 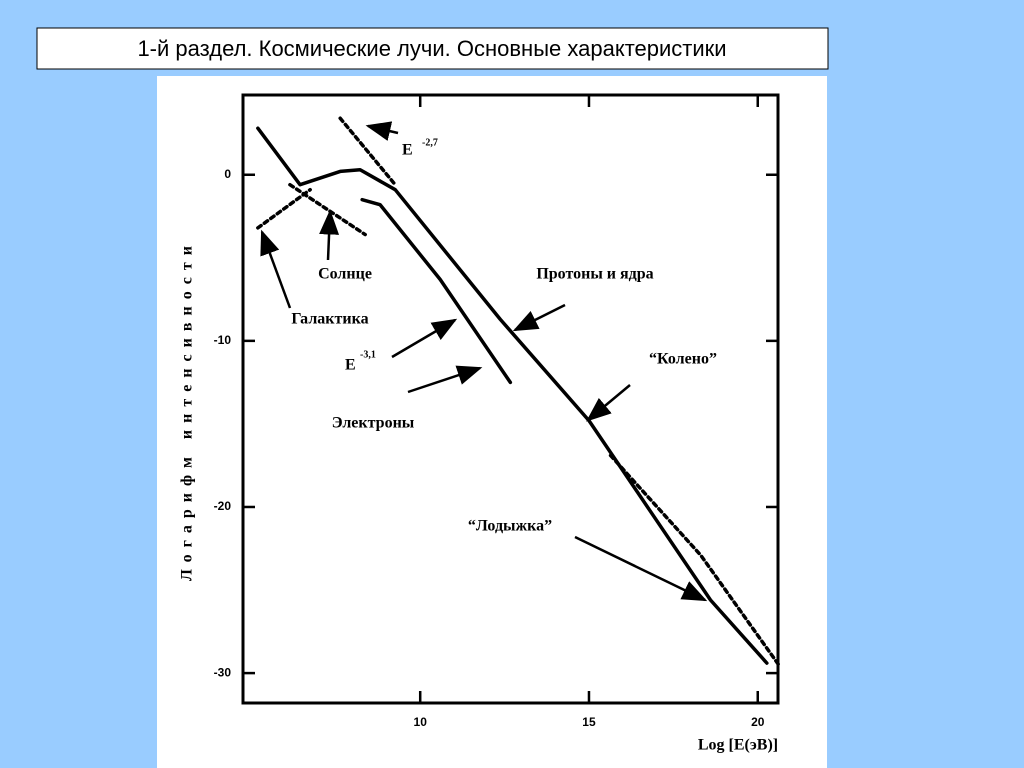 What do you see at coordinates (373, 423) in the screenshot?
I see `annotation: Электроны` at bounding box center [373, 423].